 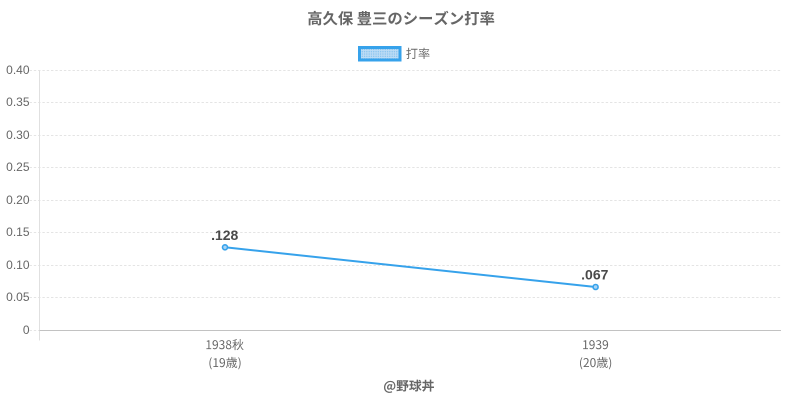 What do you see at coordinates (18, 200) in the screenshot?
I see `svg-text: 0.20` at bounding box center [18, 200].